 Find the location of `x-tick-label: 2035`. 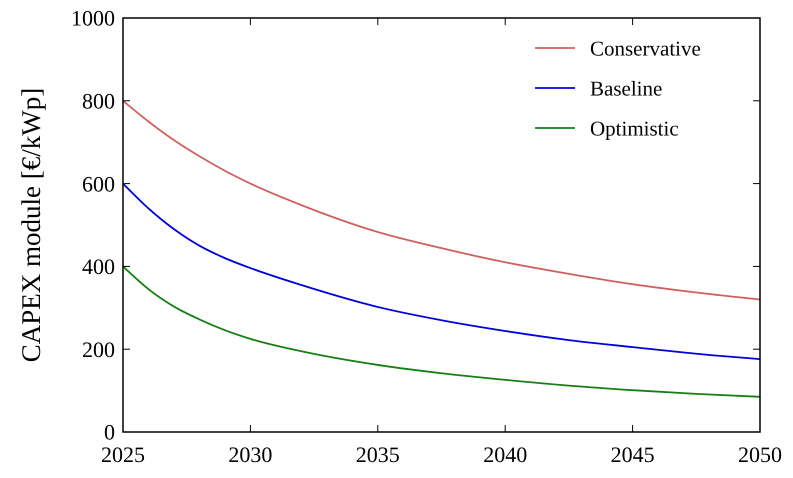

x-tick-label: 2035 is located at coordinates (378, 454).